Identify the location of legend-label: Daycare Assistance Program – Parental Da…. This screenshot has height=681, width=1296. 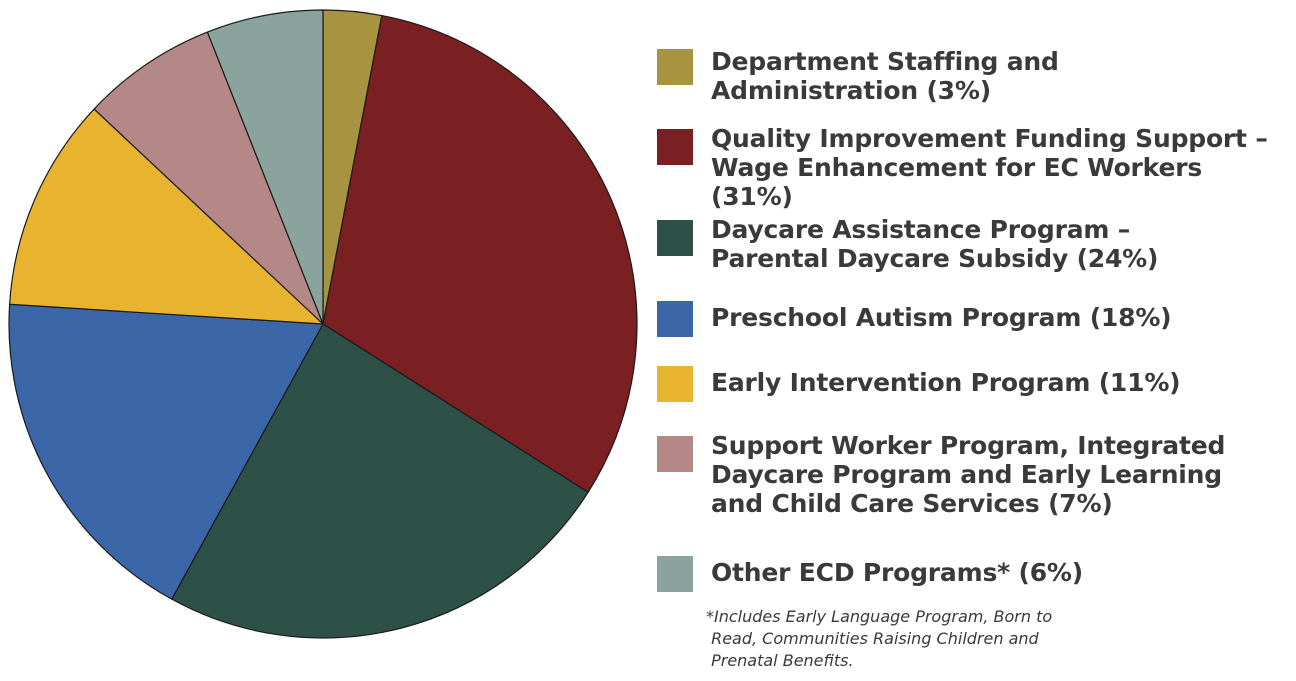
(1000, 244).